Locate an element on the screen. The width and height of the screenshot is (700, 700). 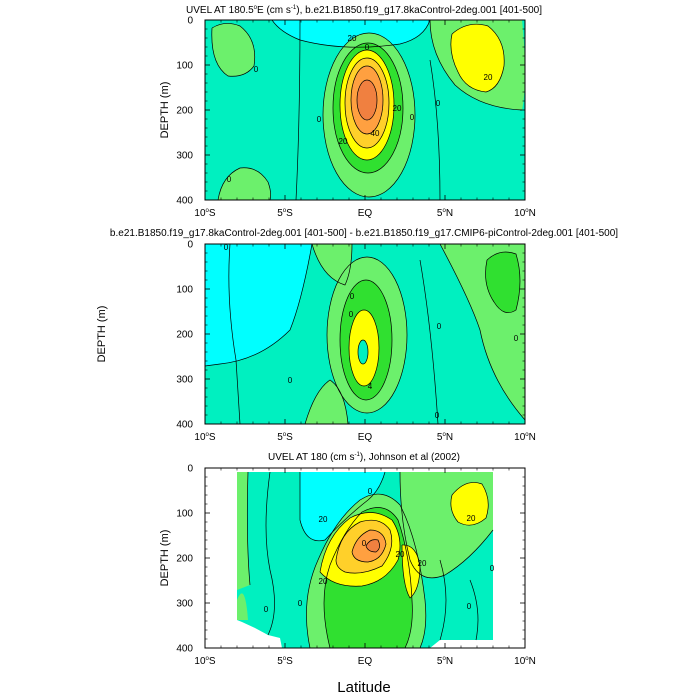
x-axis-label: Latitude is located at coordinates (363, 687).